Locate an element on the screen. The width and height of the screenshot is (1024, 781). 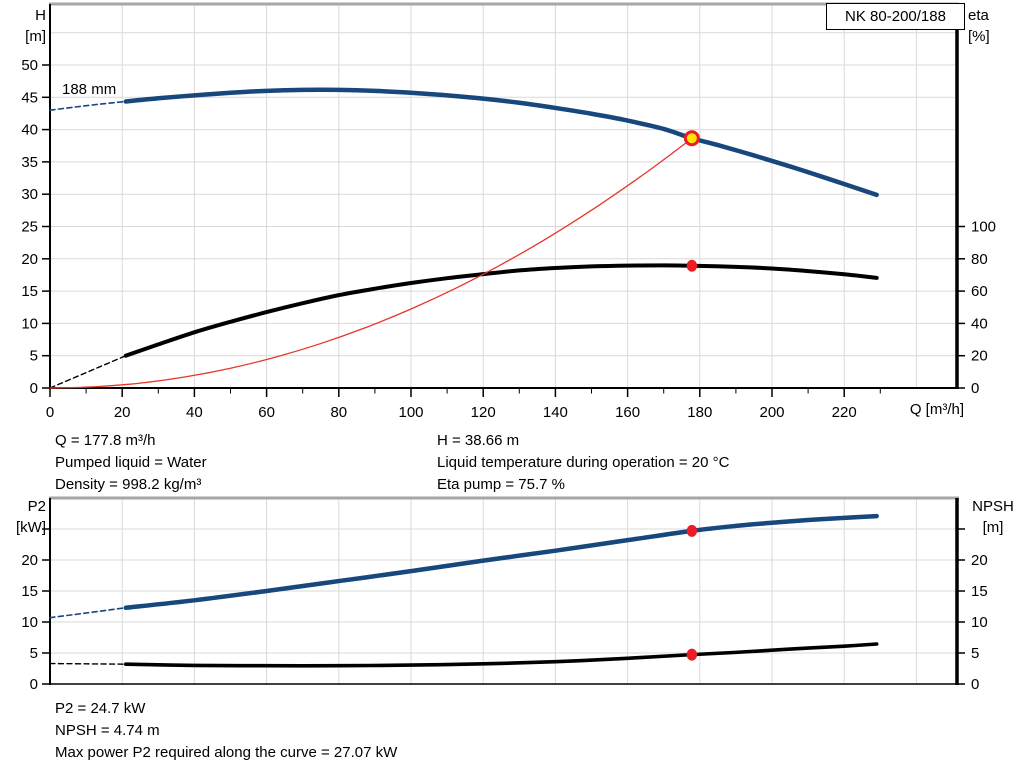
p2-value: P2 = 24.7 kW is located at coordinates (100, 708).